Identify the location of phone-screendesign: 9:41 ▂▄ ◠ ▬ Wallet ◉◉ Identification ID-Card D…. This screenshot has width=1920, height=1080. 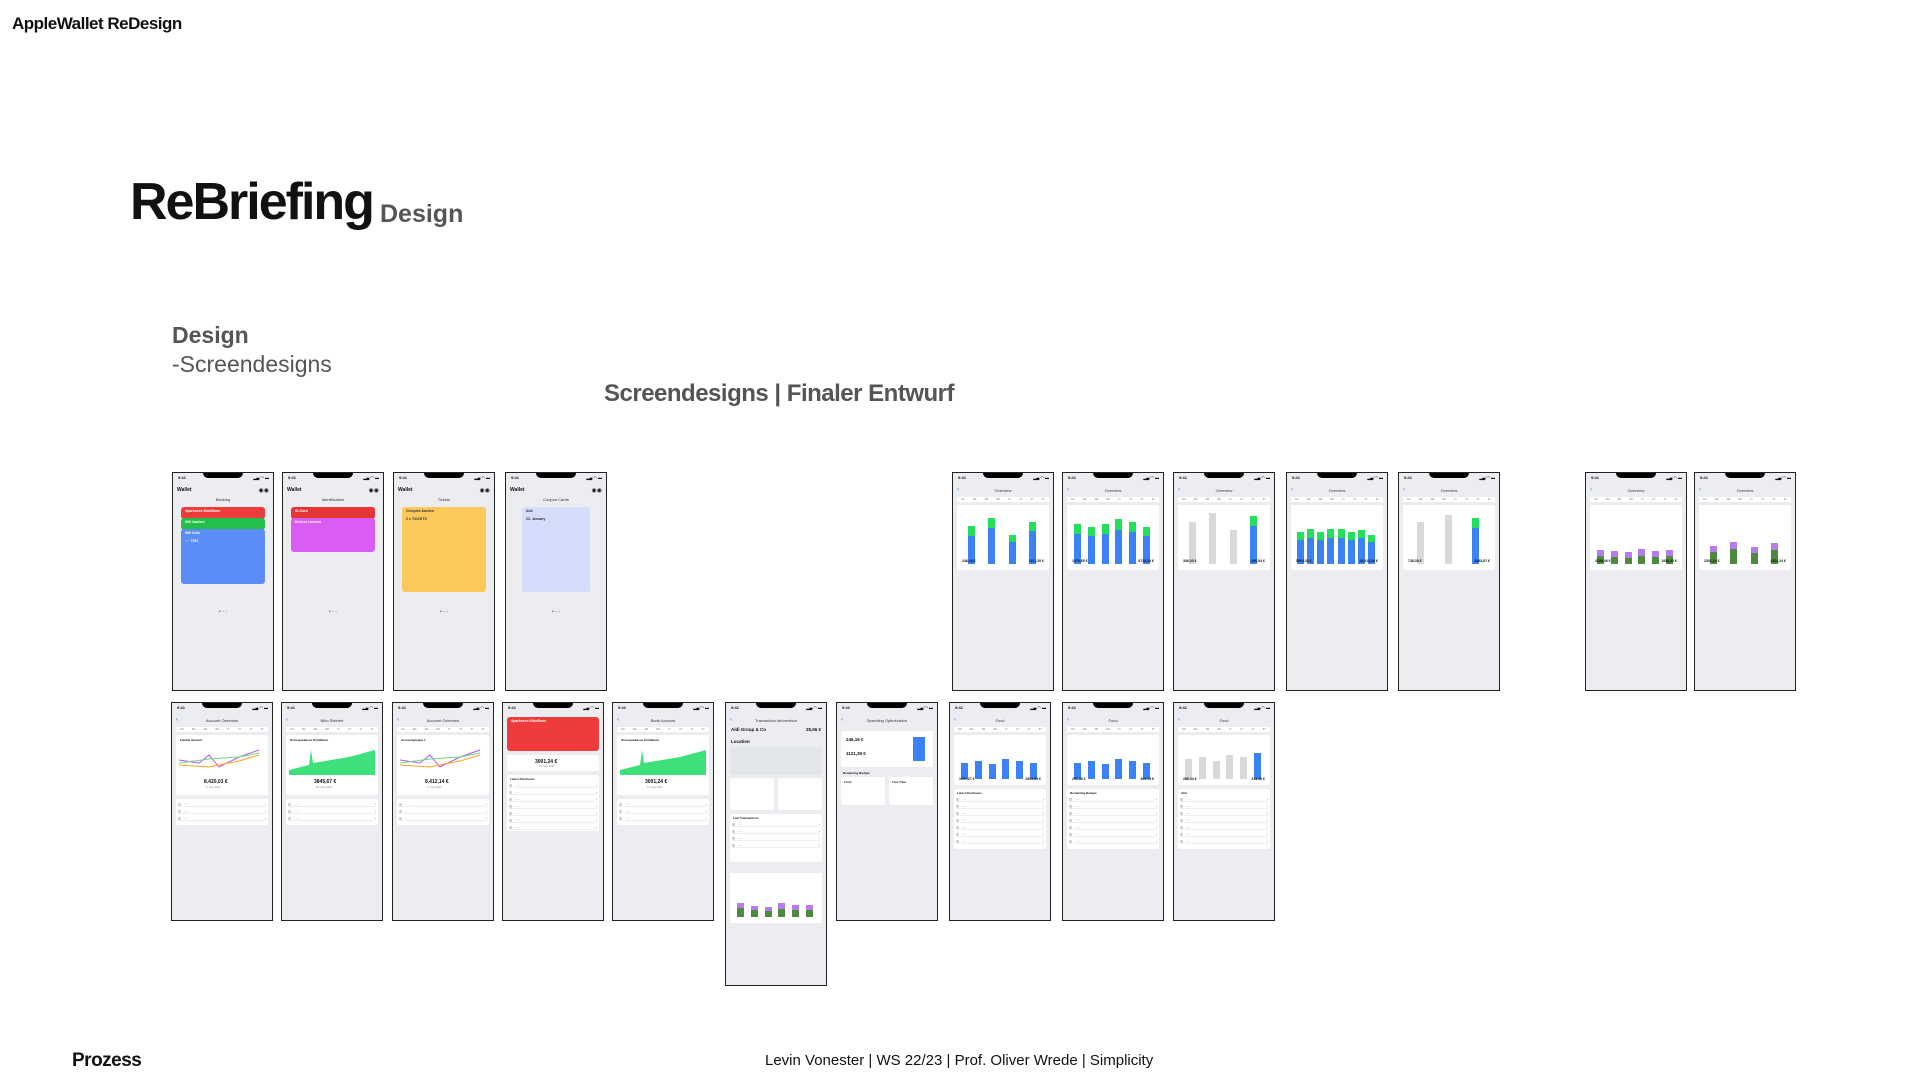
(333, 581).